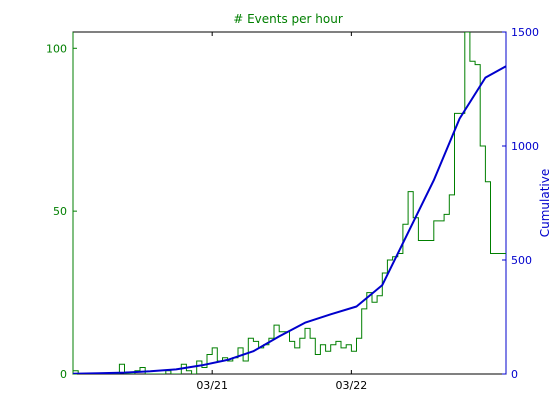 The height and width of the screenshot is (420, 560). What do you see at coordinates (521, 260) in the screenshot?
I see `right-tick-label: 500` at bounding box center [521, 260].